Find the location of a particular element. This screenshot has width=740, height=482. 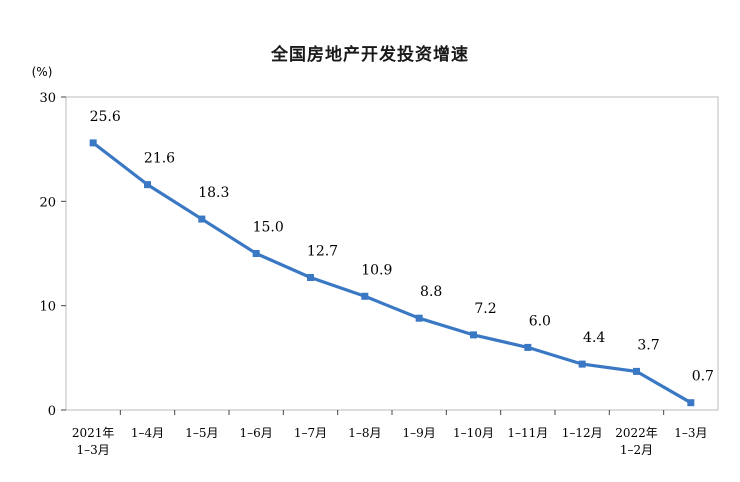

data-label: 7.2 is located at coordinates (485, 309).